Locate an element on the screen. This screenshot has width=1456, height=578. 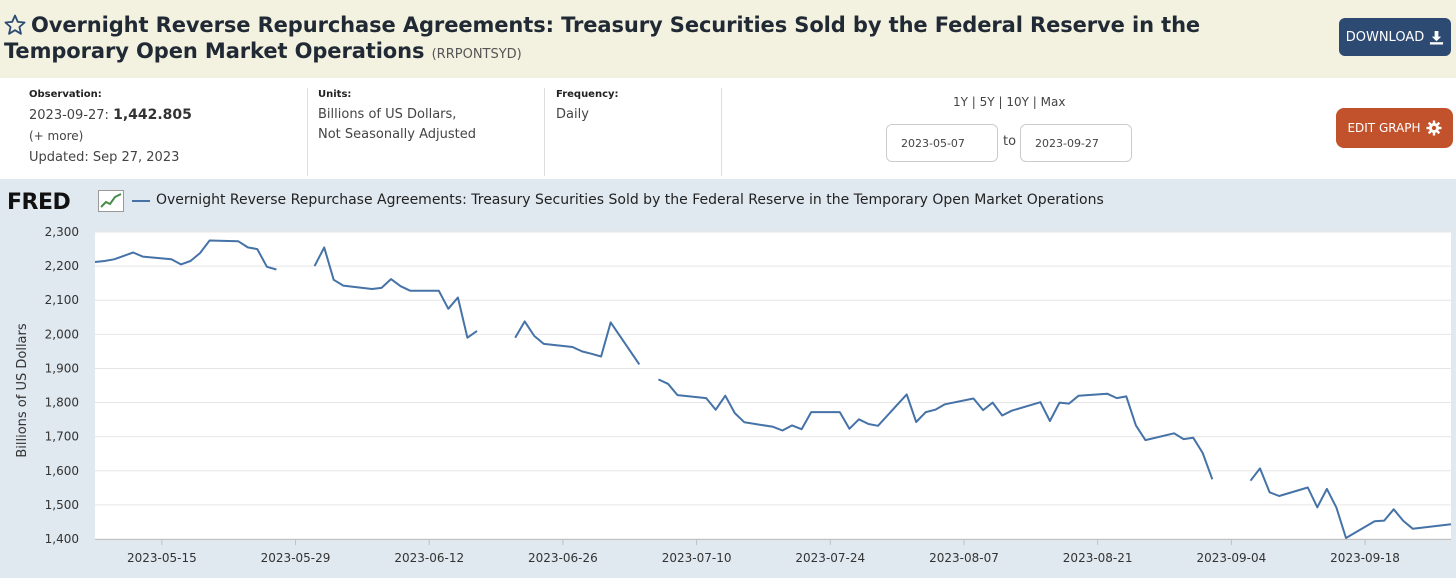
range-10y-link: 10Y is located at coordinates (1017, 102).